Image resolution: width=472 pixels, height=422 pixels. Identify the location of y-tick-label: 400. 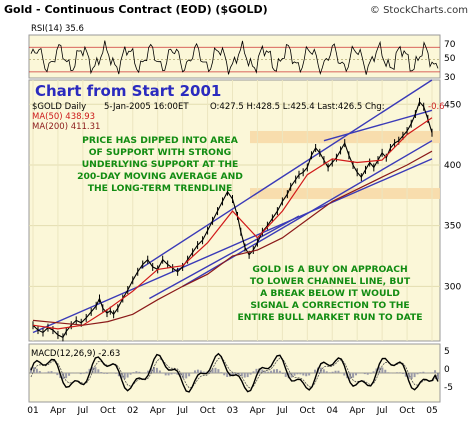
(452, 166).